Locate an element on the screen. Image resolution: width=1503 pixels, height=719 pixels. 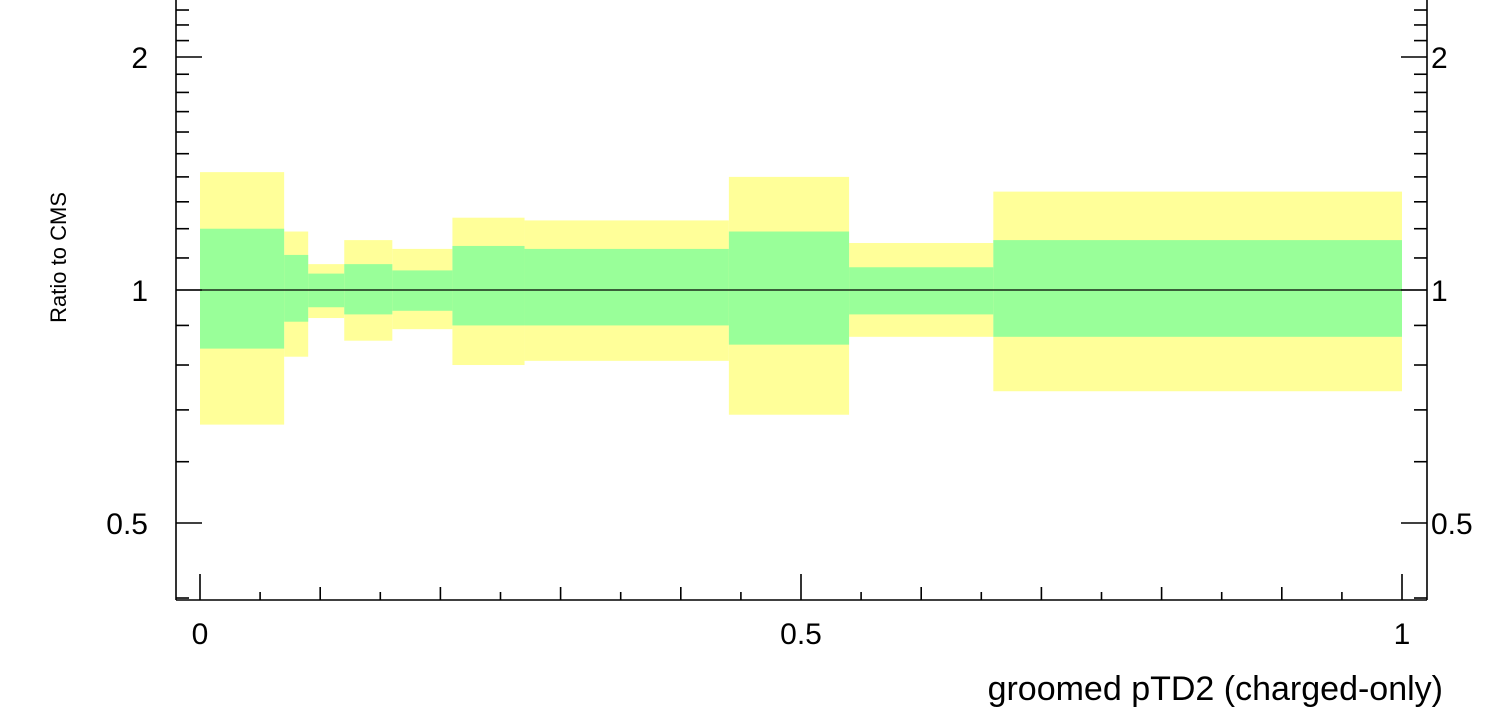
y-tick-label-left: 0.5 is located at coordinates (127, 524).